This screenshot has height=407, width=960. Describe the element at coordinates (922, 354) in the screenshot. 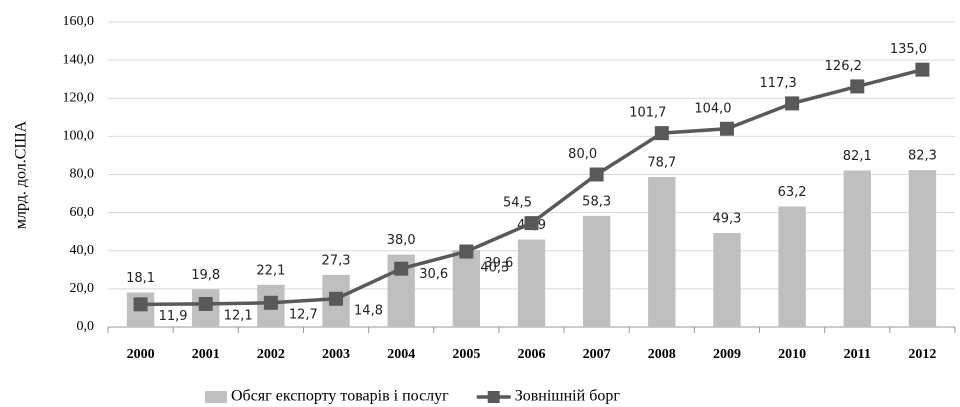

I see `x-tick-label: 2012` at that location.